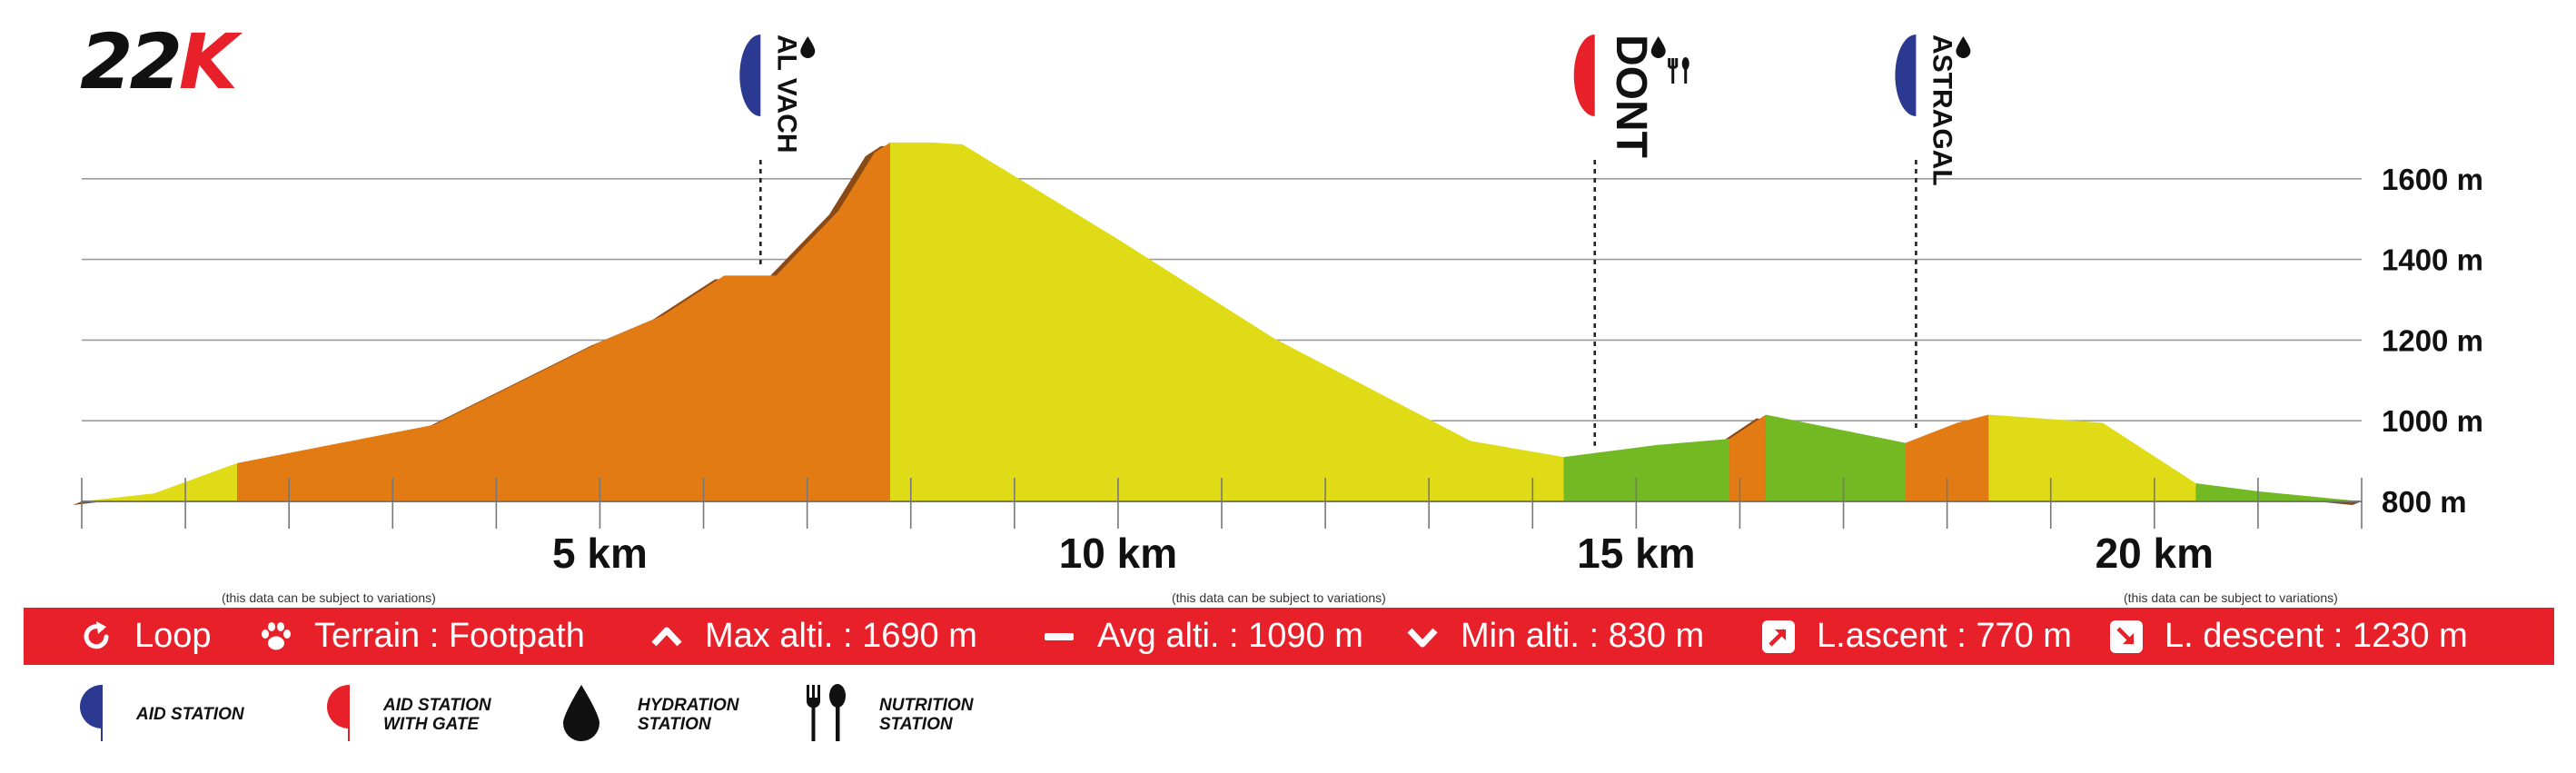 This screenshot has height=773, width=2576. I want to click on legend-label: AID STATION WITH GATE, so click(437, 714).